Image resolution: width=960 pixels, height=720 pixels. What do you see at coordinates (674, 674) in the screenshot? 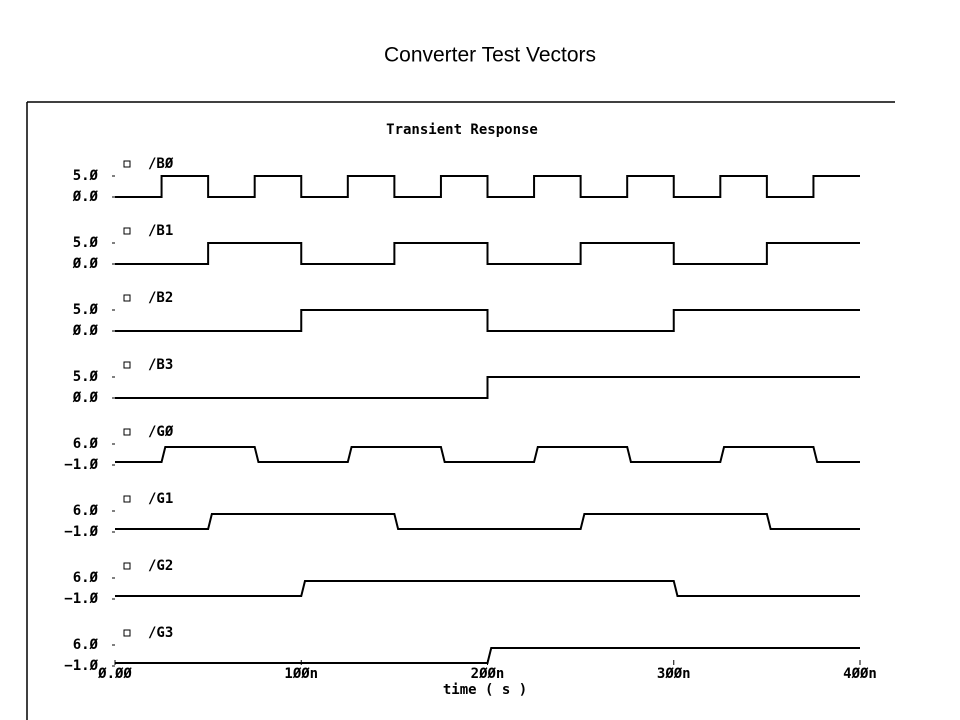
I see `x-tick-label: 3ØØn` at bounding box center [674, 674].